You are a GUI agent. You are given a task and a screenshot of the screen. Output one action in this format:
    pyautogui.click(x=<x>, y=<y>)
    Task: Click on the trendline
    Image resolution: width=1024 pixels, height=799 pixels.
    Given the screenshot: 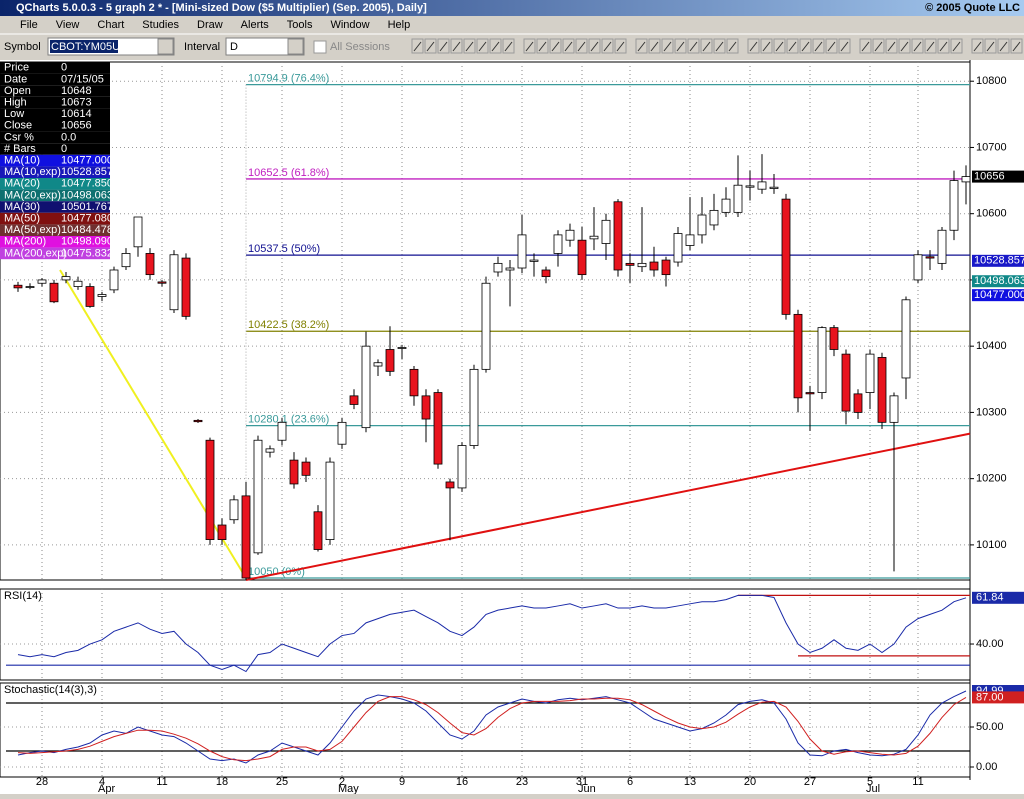 What is the action you would take?
    pyautogui.click(x=153, y=424)
    